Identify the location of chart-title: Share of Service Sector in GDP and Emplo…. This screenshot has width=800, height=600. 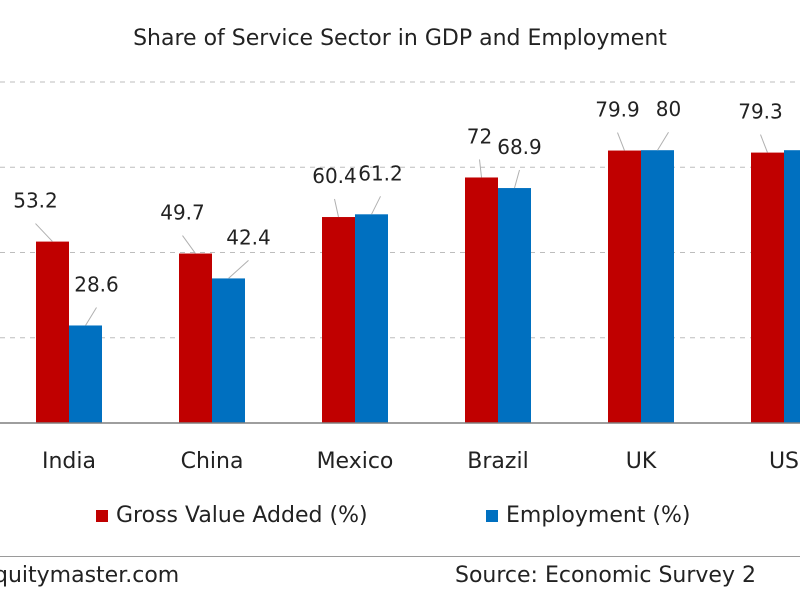
(400, 38).